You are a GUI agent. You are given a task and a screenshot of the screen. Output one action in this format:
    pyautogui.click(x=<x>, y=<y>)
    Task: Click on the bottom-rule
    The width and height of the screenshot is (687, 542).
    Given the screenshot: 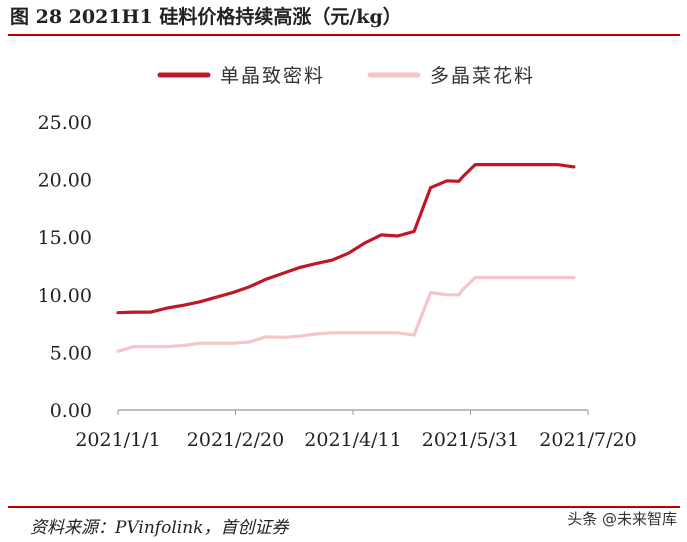 What is the action you would take?
    pyautogui.click(x=344, y=507)
    